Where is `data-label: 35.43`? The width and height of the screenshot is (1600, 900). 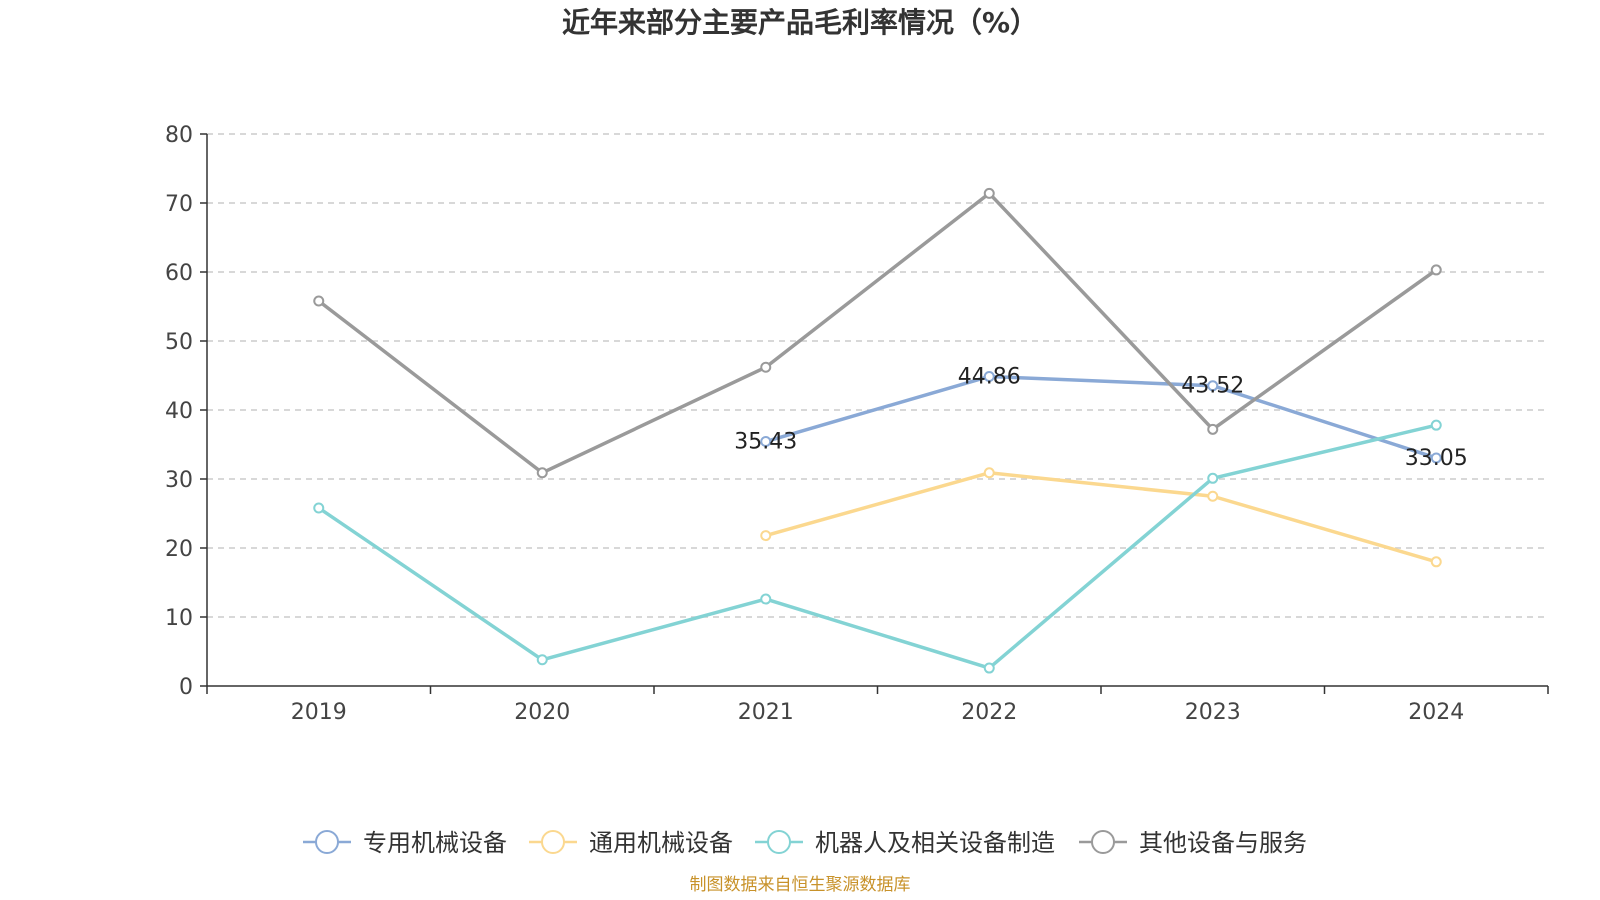 data-label: 35.43 is located at coordinates (765, 442).